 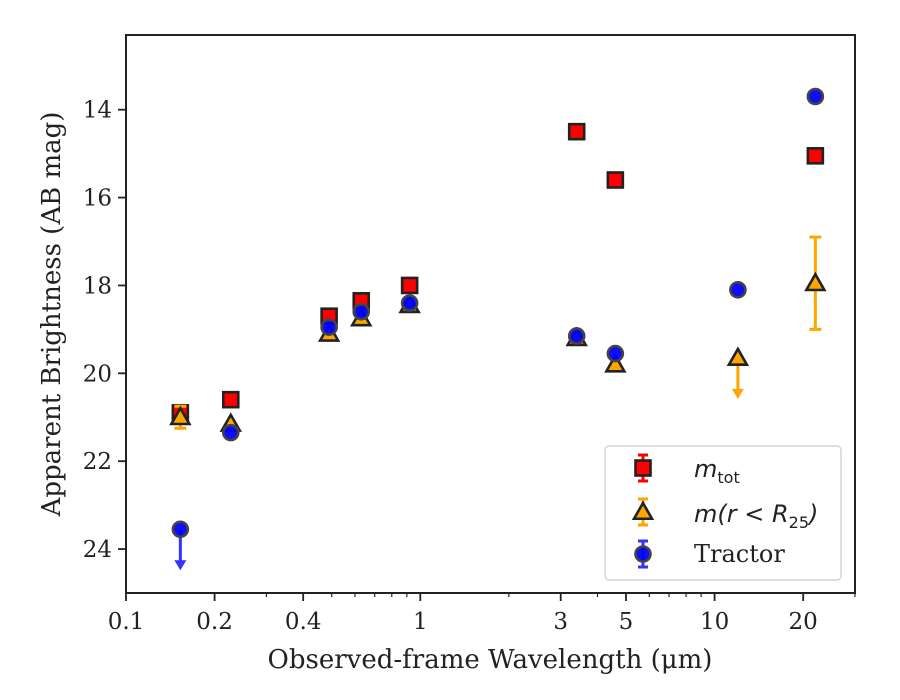 I want to click on legend-swatches, so click(x=643, y=511).